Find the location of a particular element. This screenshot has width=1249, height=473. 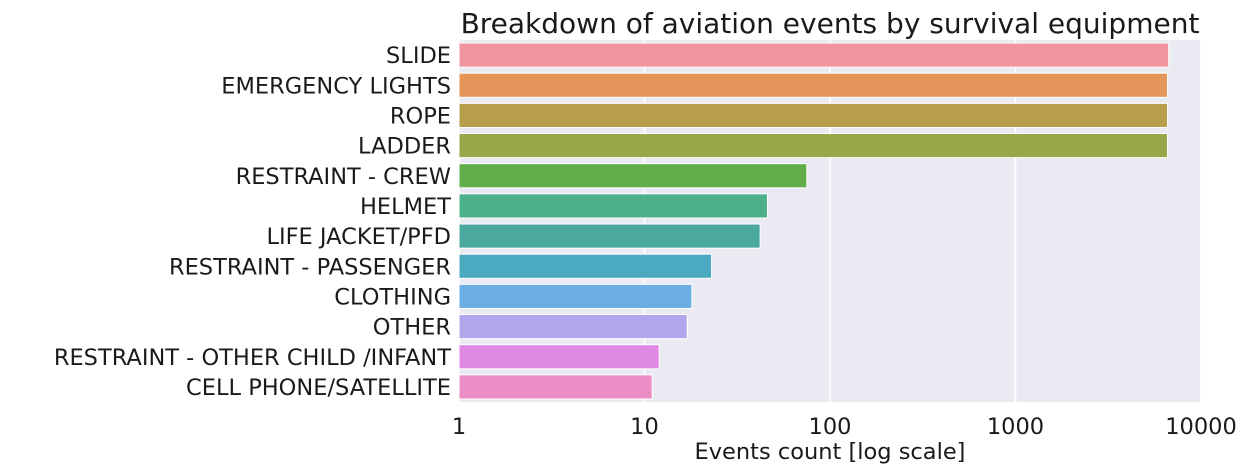

x-axis-label: Events count [log scale] is located at coordinates (830, 452).